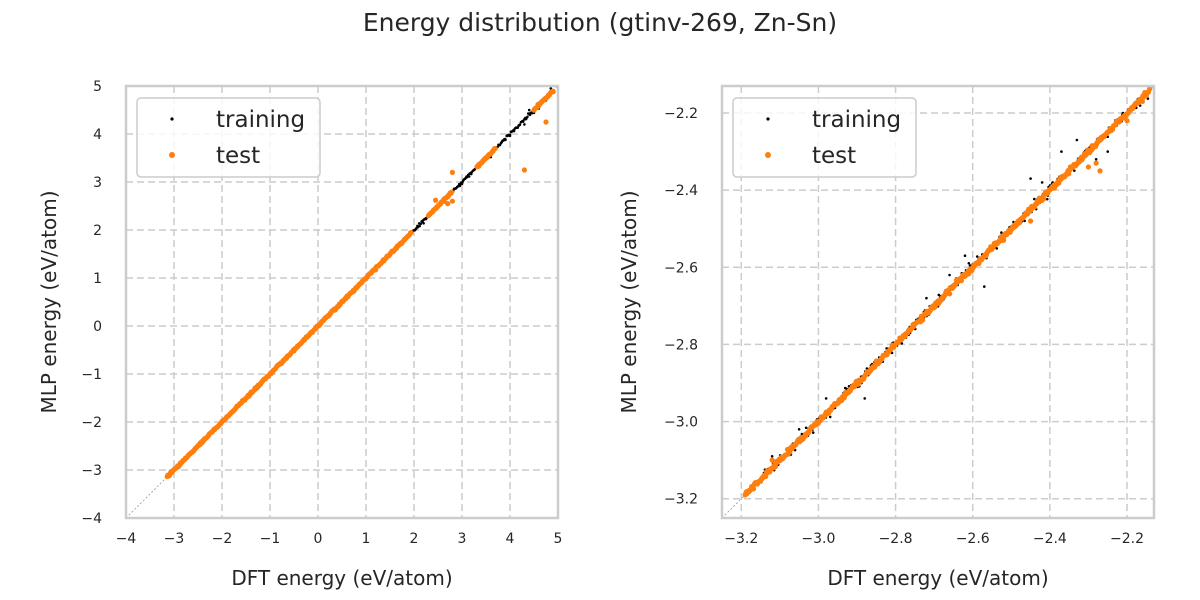 The image size is (1200, 600). What do you see at coordinates (97, 87) in the screenshot?
I see `y-tick-label: 5` at bounding box center [97, 87].